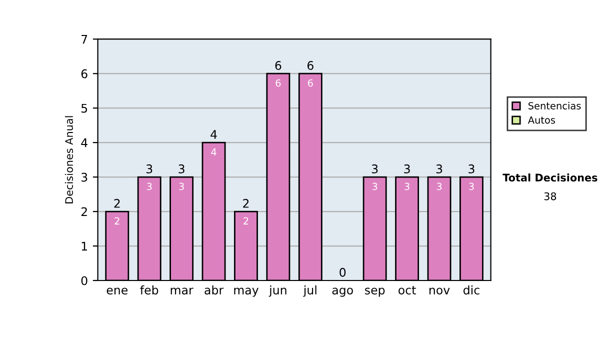 Image resolution: width=600 pixels, height=340 pixels. I want to click on legend-label: Sentencias, so click(554, 106).